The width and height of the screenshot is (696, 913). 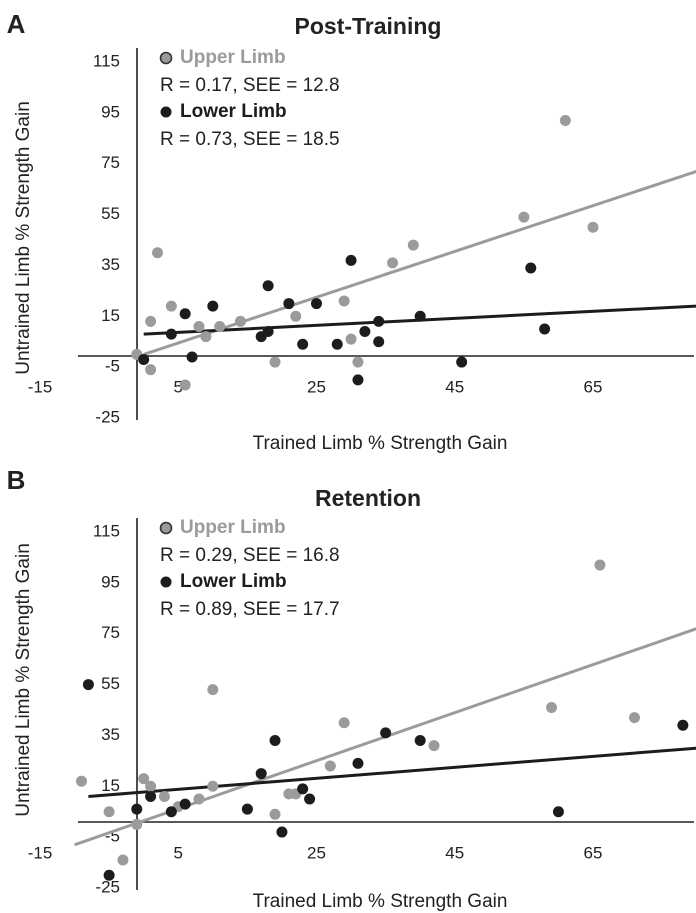 What do you see at coordinates (593, 386) in the screenshot?
I see `x-tick-label: 65` at bounding box center [593, 386].